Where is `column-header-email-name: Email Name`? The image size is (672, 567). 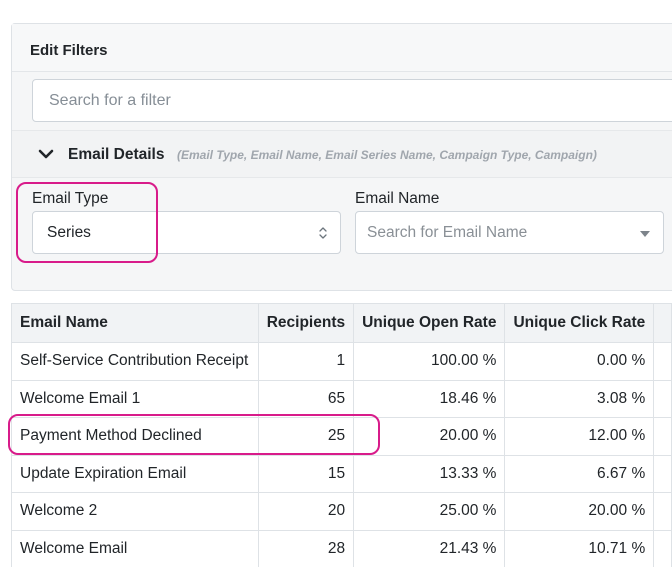
column-header-email-name: Email Name is located at coordinates (135, 323).